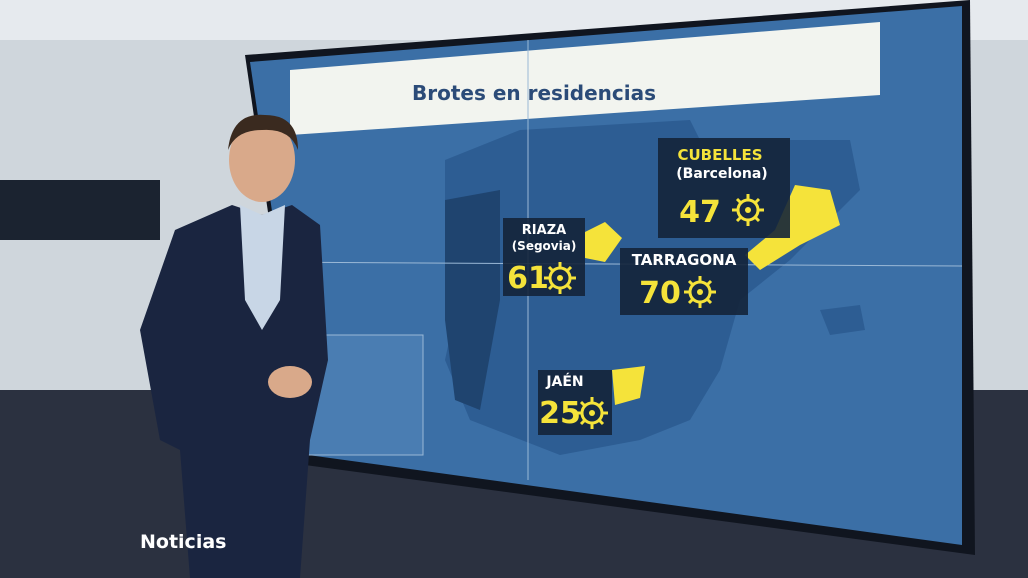 The image size is (1028, 578). I want to click on title-band, so click(585, 78).